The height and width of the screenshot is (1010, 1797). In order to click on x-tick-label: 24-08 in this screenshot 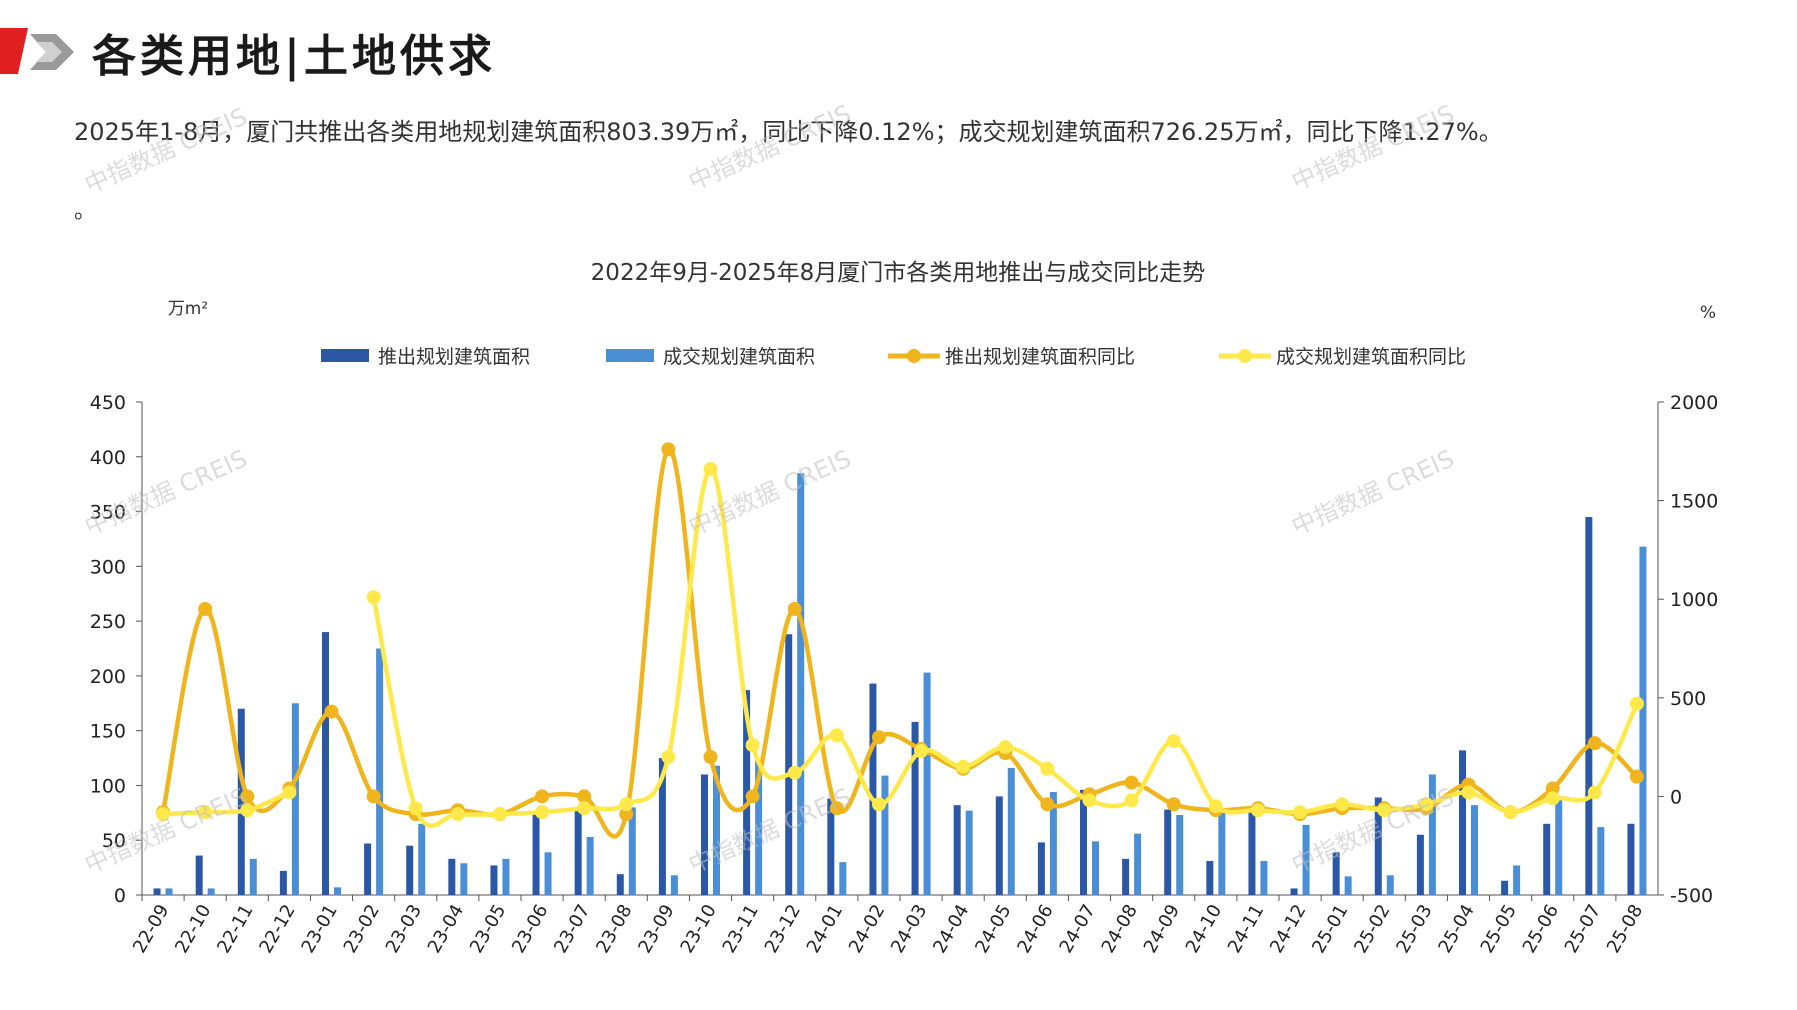, I will do `click(1120, 929)`.